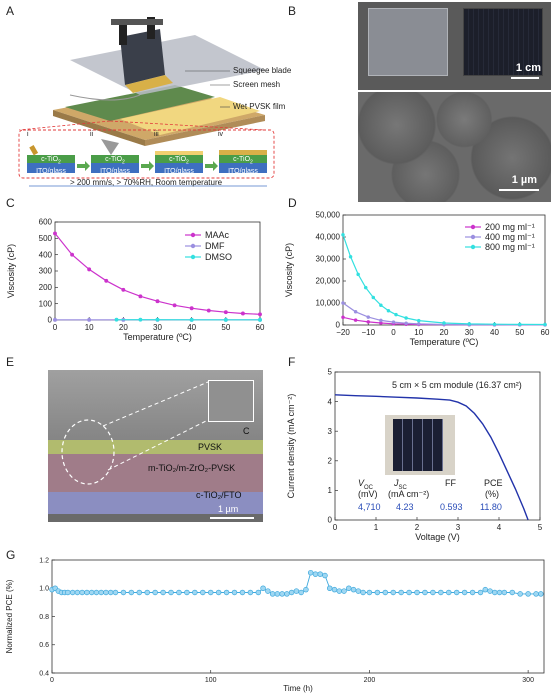 Image resolution: width=554 pixels, height=700 pixels. Describe the element at coordinates (231, 401) in the screenshot. I see `inset-zoom` at that location.